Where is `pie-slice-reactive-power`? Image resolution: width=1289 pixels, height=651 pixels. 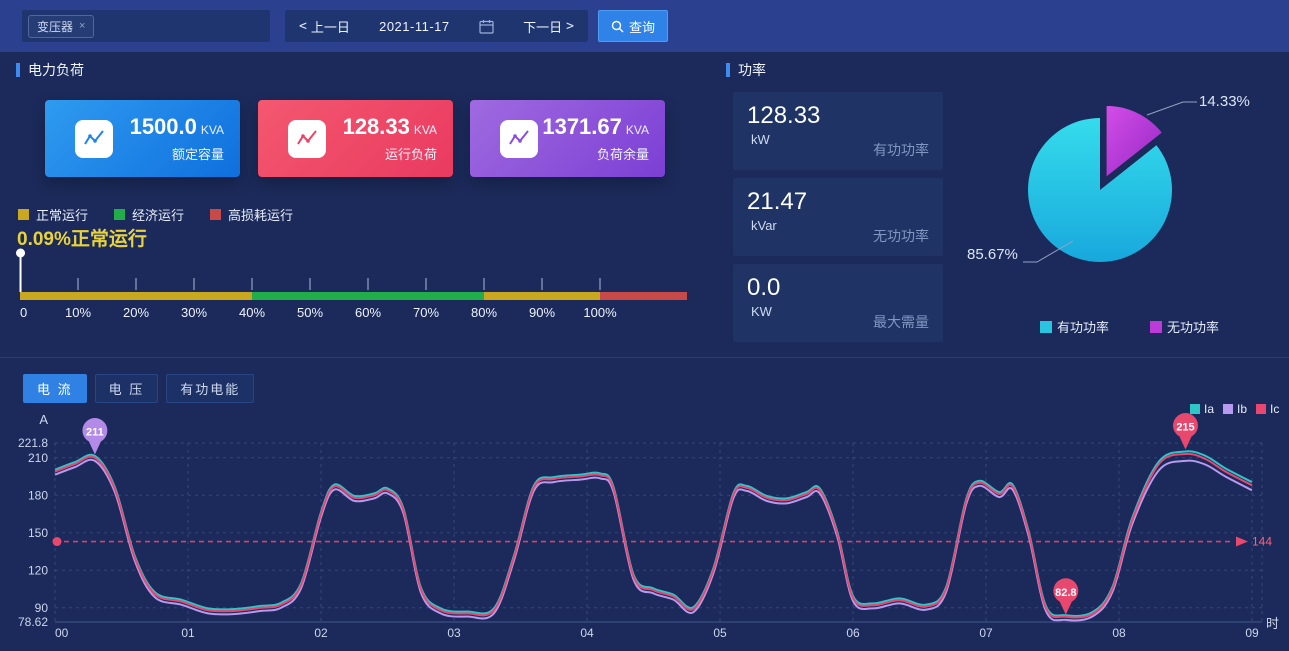
pie-slice-reactive-power is located at coordinates (1134, 141).